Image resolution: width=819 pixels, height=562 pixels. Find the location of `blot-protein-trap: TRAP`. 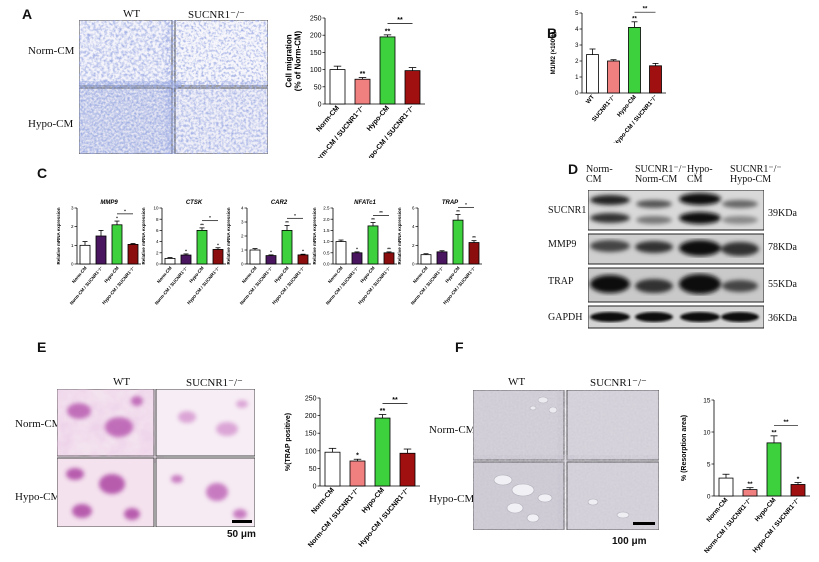

blot-protein-trap: TRAP is located at coordinates (561, 281).